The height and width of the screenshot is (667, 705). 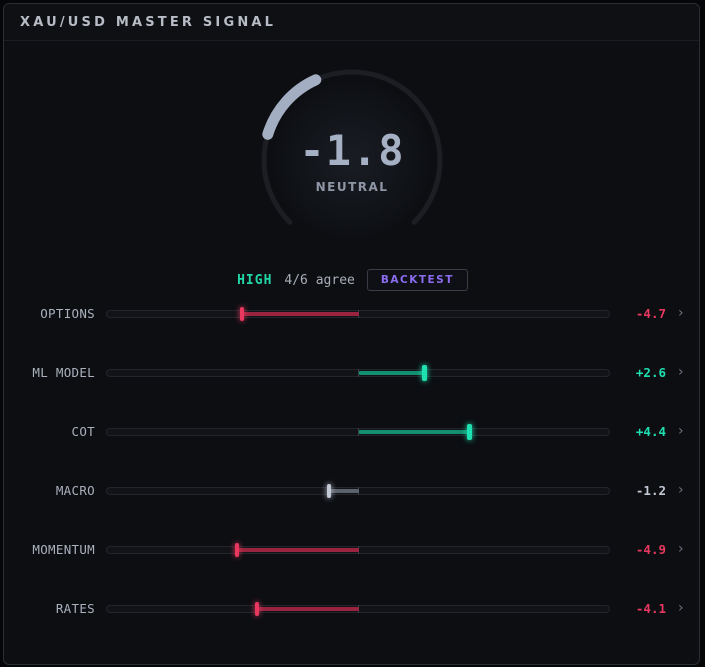 I want to click on signal-value: -1.2, so click(x=650, y=490).